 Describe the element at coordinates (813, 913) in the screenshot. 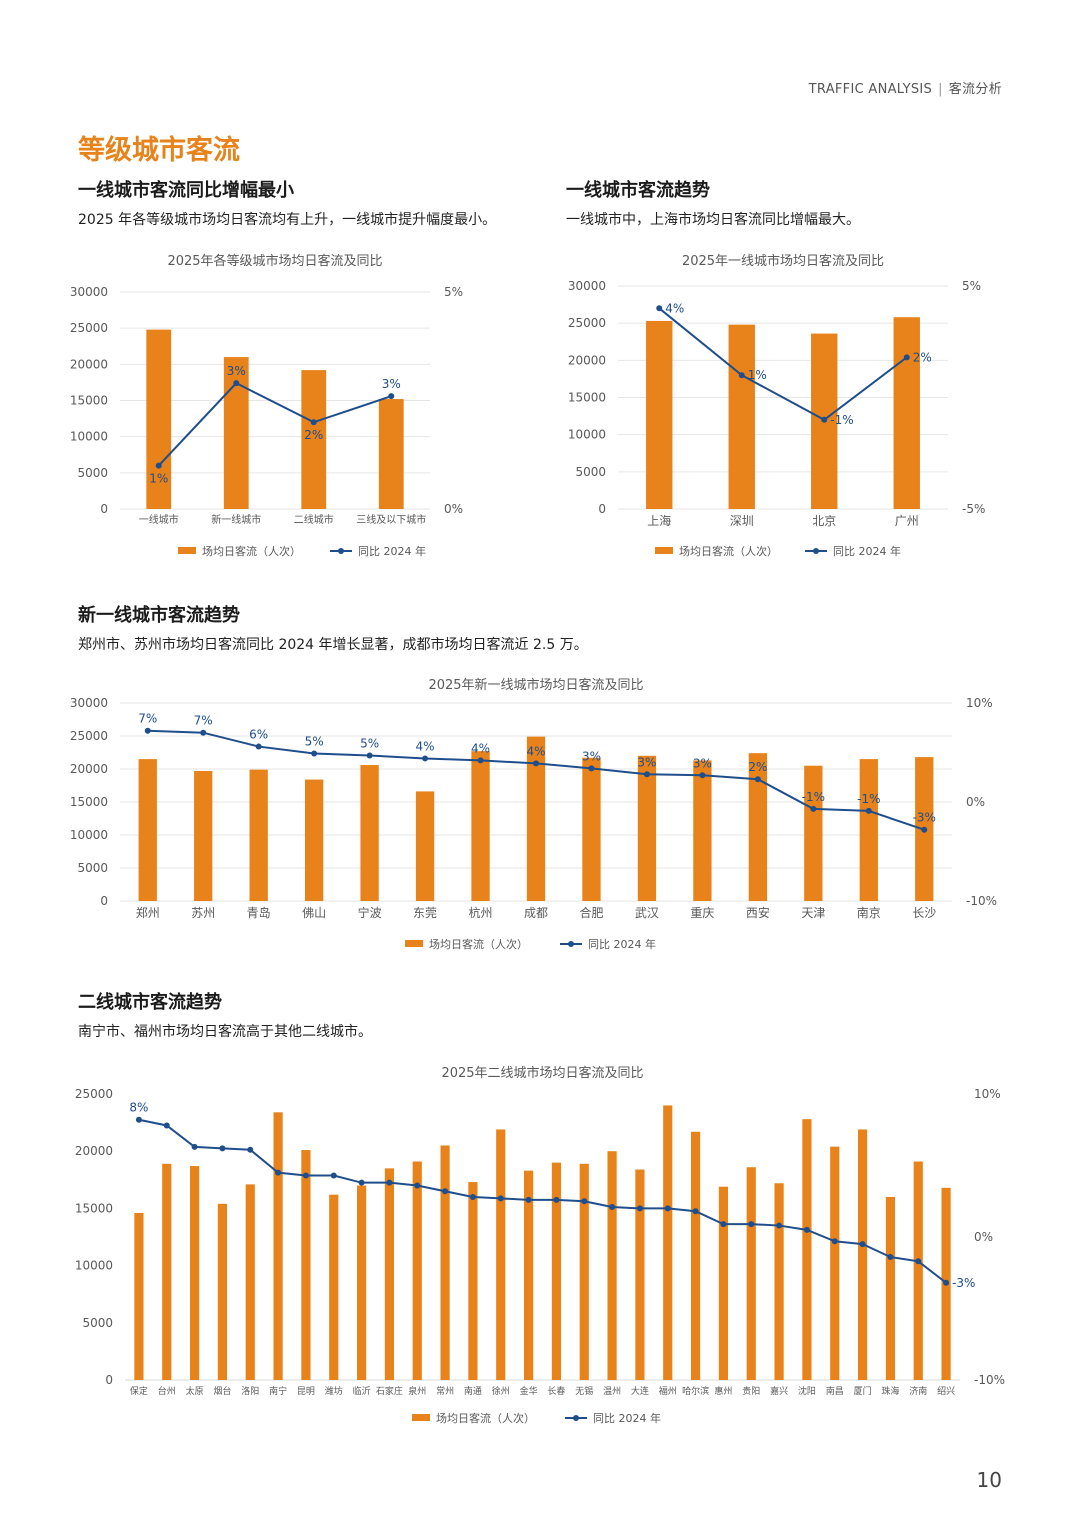

I see `x-category-label: 天津` at that location.